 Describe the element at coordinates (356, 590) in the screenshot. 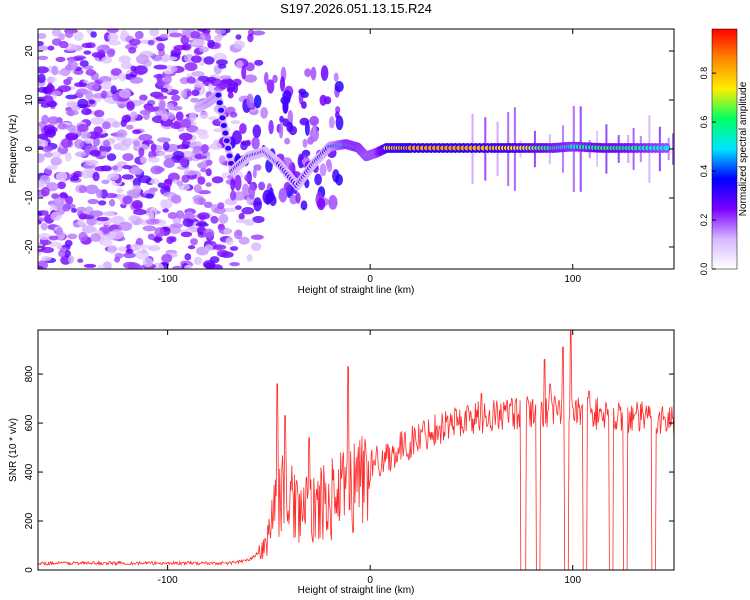

I see `snr-x-axis-label: Height of straight line (km)` at that location.